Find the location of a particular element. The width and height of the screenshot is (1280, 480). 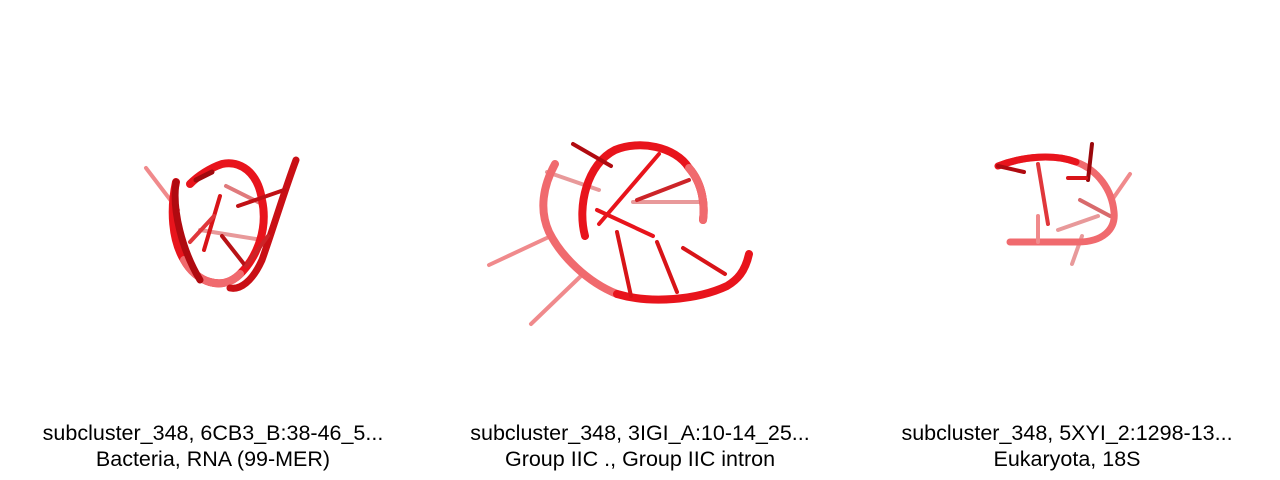

panel-subtitle: Eukaryota, 18S is located at coordinates (1067, 459).